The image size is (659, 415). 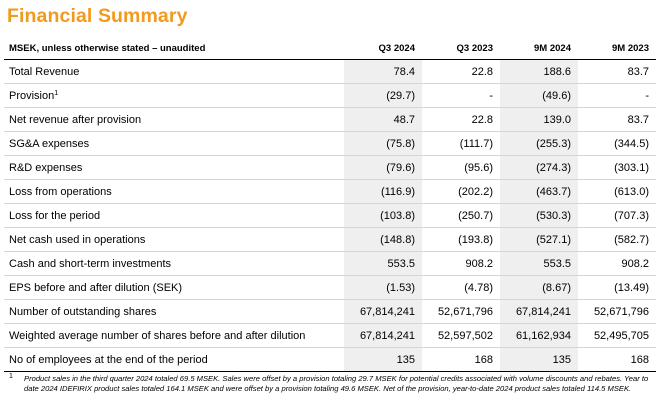 I want to click on table-cell: 52,495,705, so click(x=617, y=335).